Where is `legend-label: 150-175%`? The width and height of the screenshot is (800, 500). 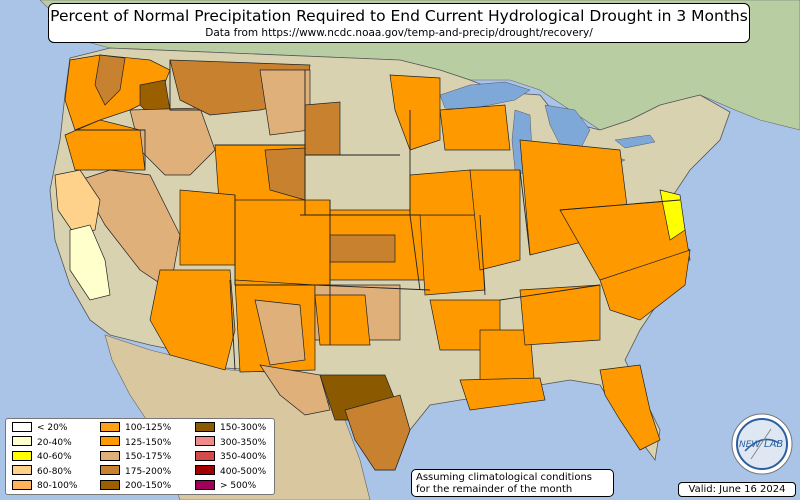 legend-label: 150-175% is located at coordinates (148, 457).